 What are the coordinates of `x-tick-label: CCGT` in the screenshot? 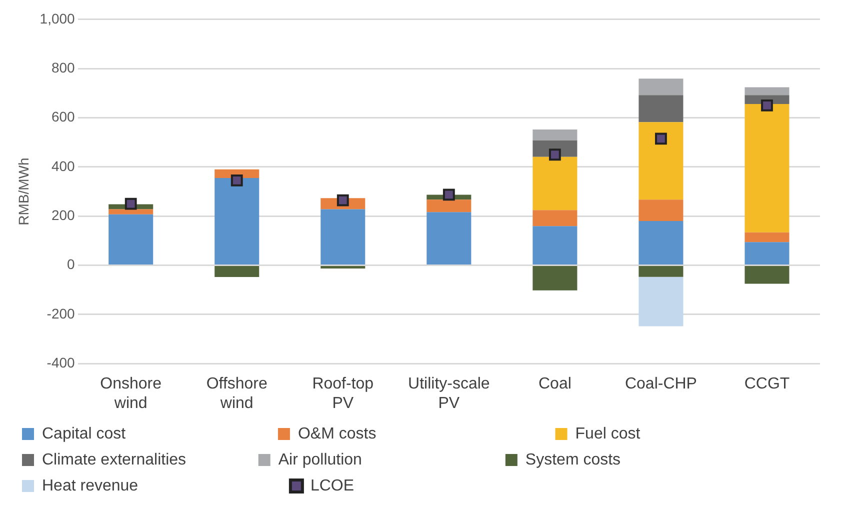 It's located at (767, 384).